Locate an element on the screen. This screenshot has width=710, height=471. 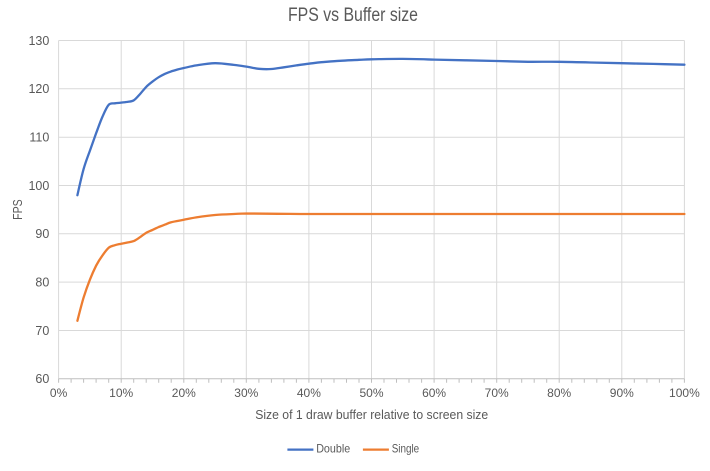
svg-text: 60 is located at coordinates (42, 379).